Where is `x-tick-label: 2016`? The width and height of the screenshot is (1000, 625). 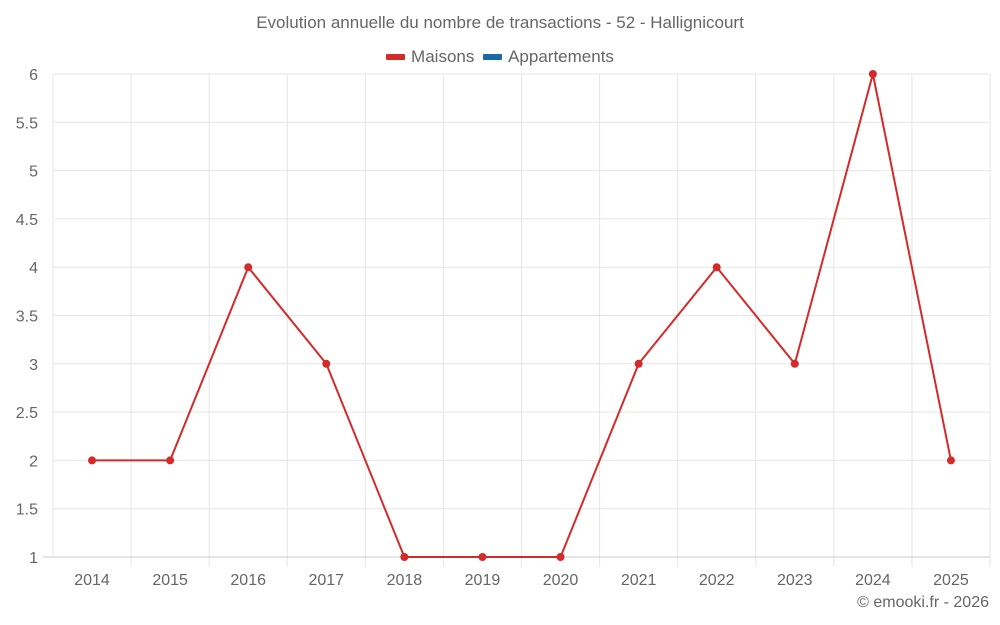
x-tick-label: 2016 is located at coordinates (248, 580).